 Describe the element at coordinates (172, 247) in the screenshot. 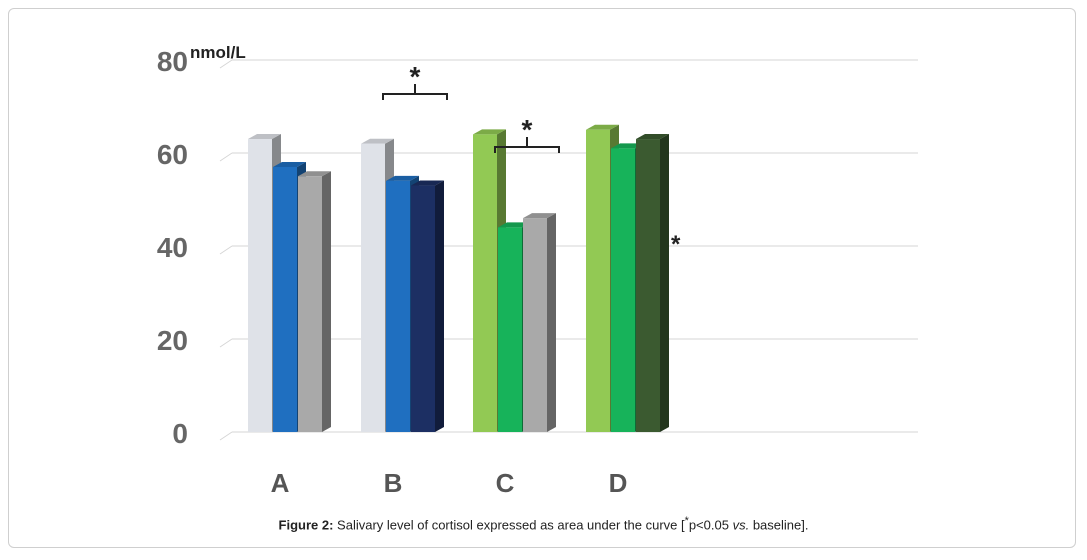

I see `y-tick-label: 40` at that location.